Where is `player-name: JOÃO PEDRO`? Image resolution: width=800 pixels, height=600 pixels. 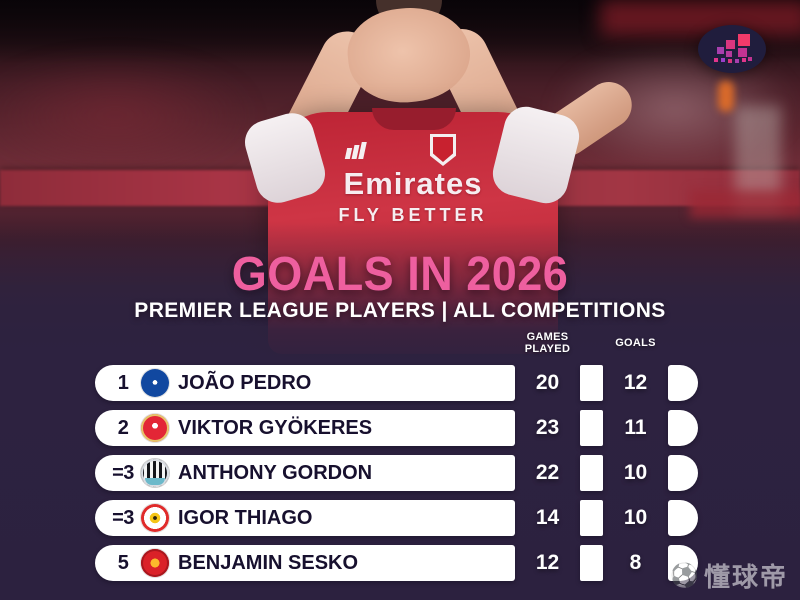 player-name: JOÃO PEDRO is located at coordinates (245, 382).